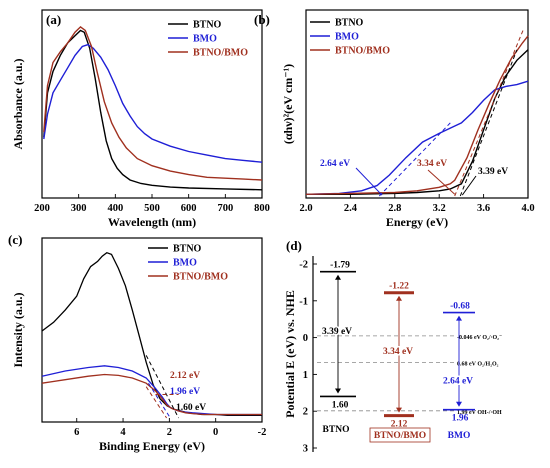 This screenshot has width=550, height=468. What do you see at coordinates (398, 352) in the screenshot?
I see `bandgap-value: 3.34 eV` at bounding box center [398, 352].